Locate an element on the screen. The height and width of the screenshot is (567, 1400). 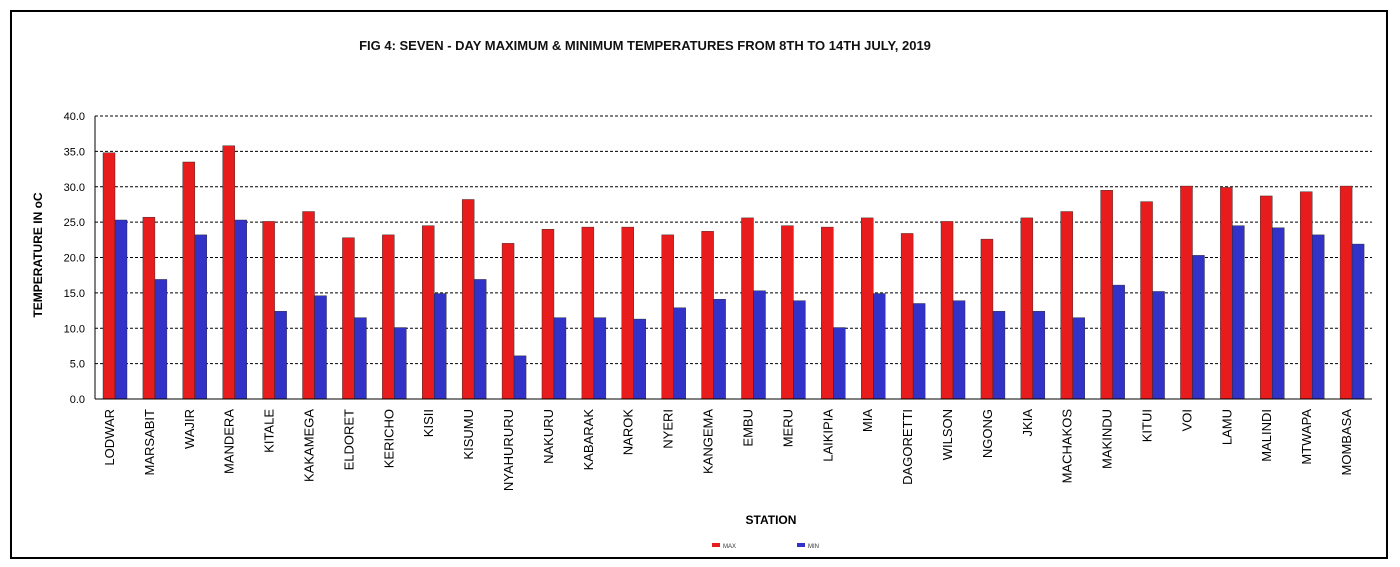
bar-min-kitale is located at coordinates (280, 355).